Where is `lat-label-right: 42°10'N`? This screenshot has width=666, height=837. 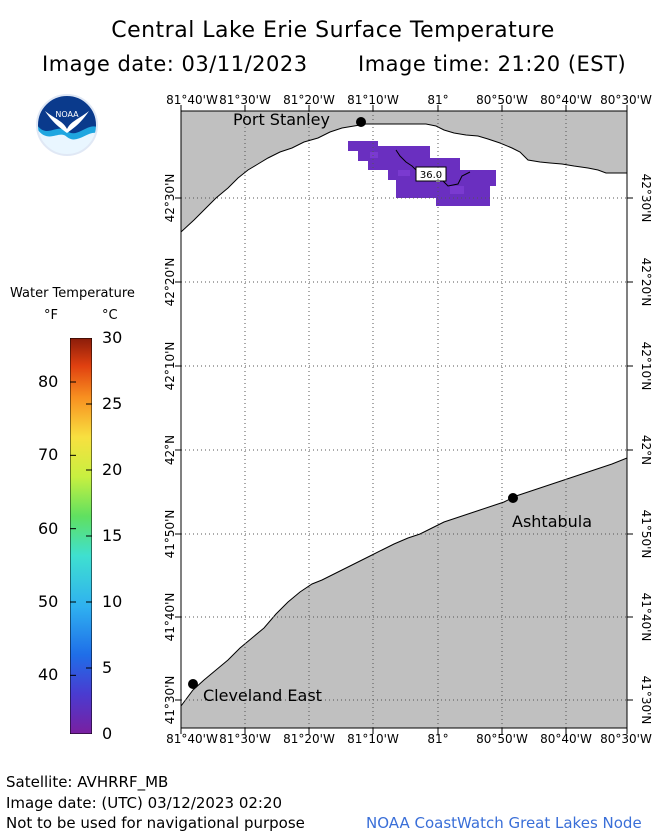
lat-label-right: 42°10'N is located at coordinates (646, 366).